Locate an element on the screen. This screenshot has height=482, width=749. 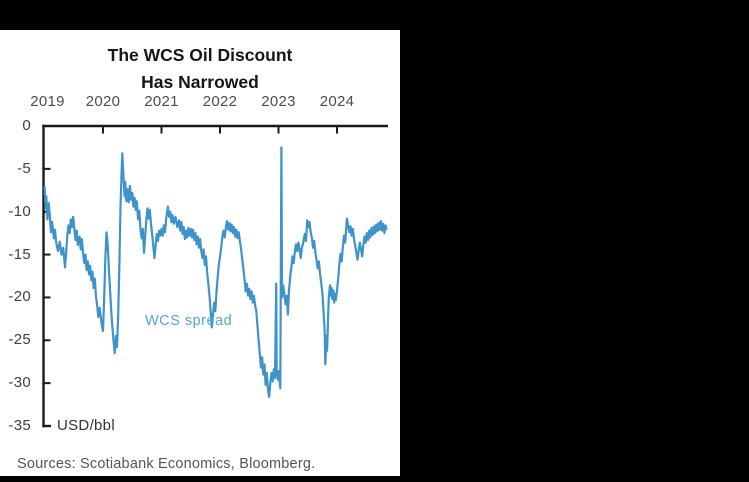
y-tick-label: -10 is located at coordinates (19, 211).